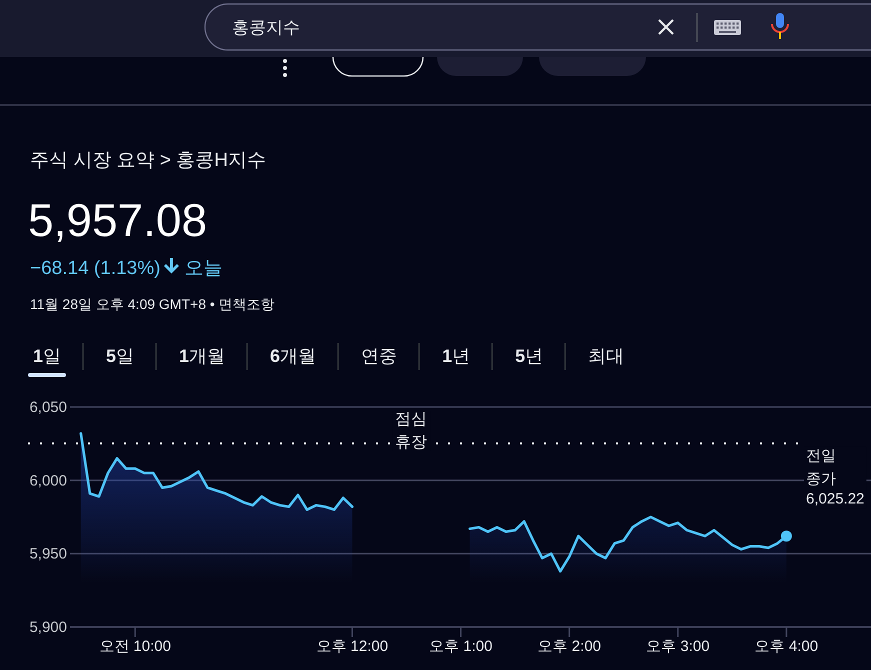 The height and width of the screenshot is (670, 871). I want to click on y-tick-label: 6,000, so click(48, 481).